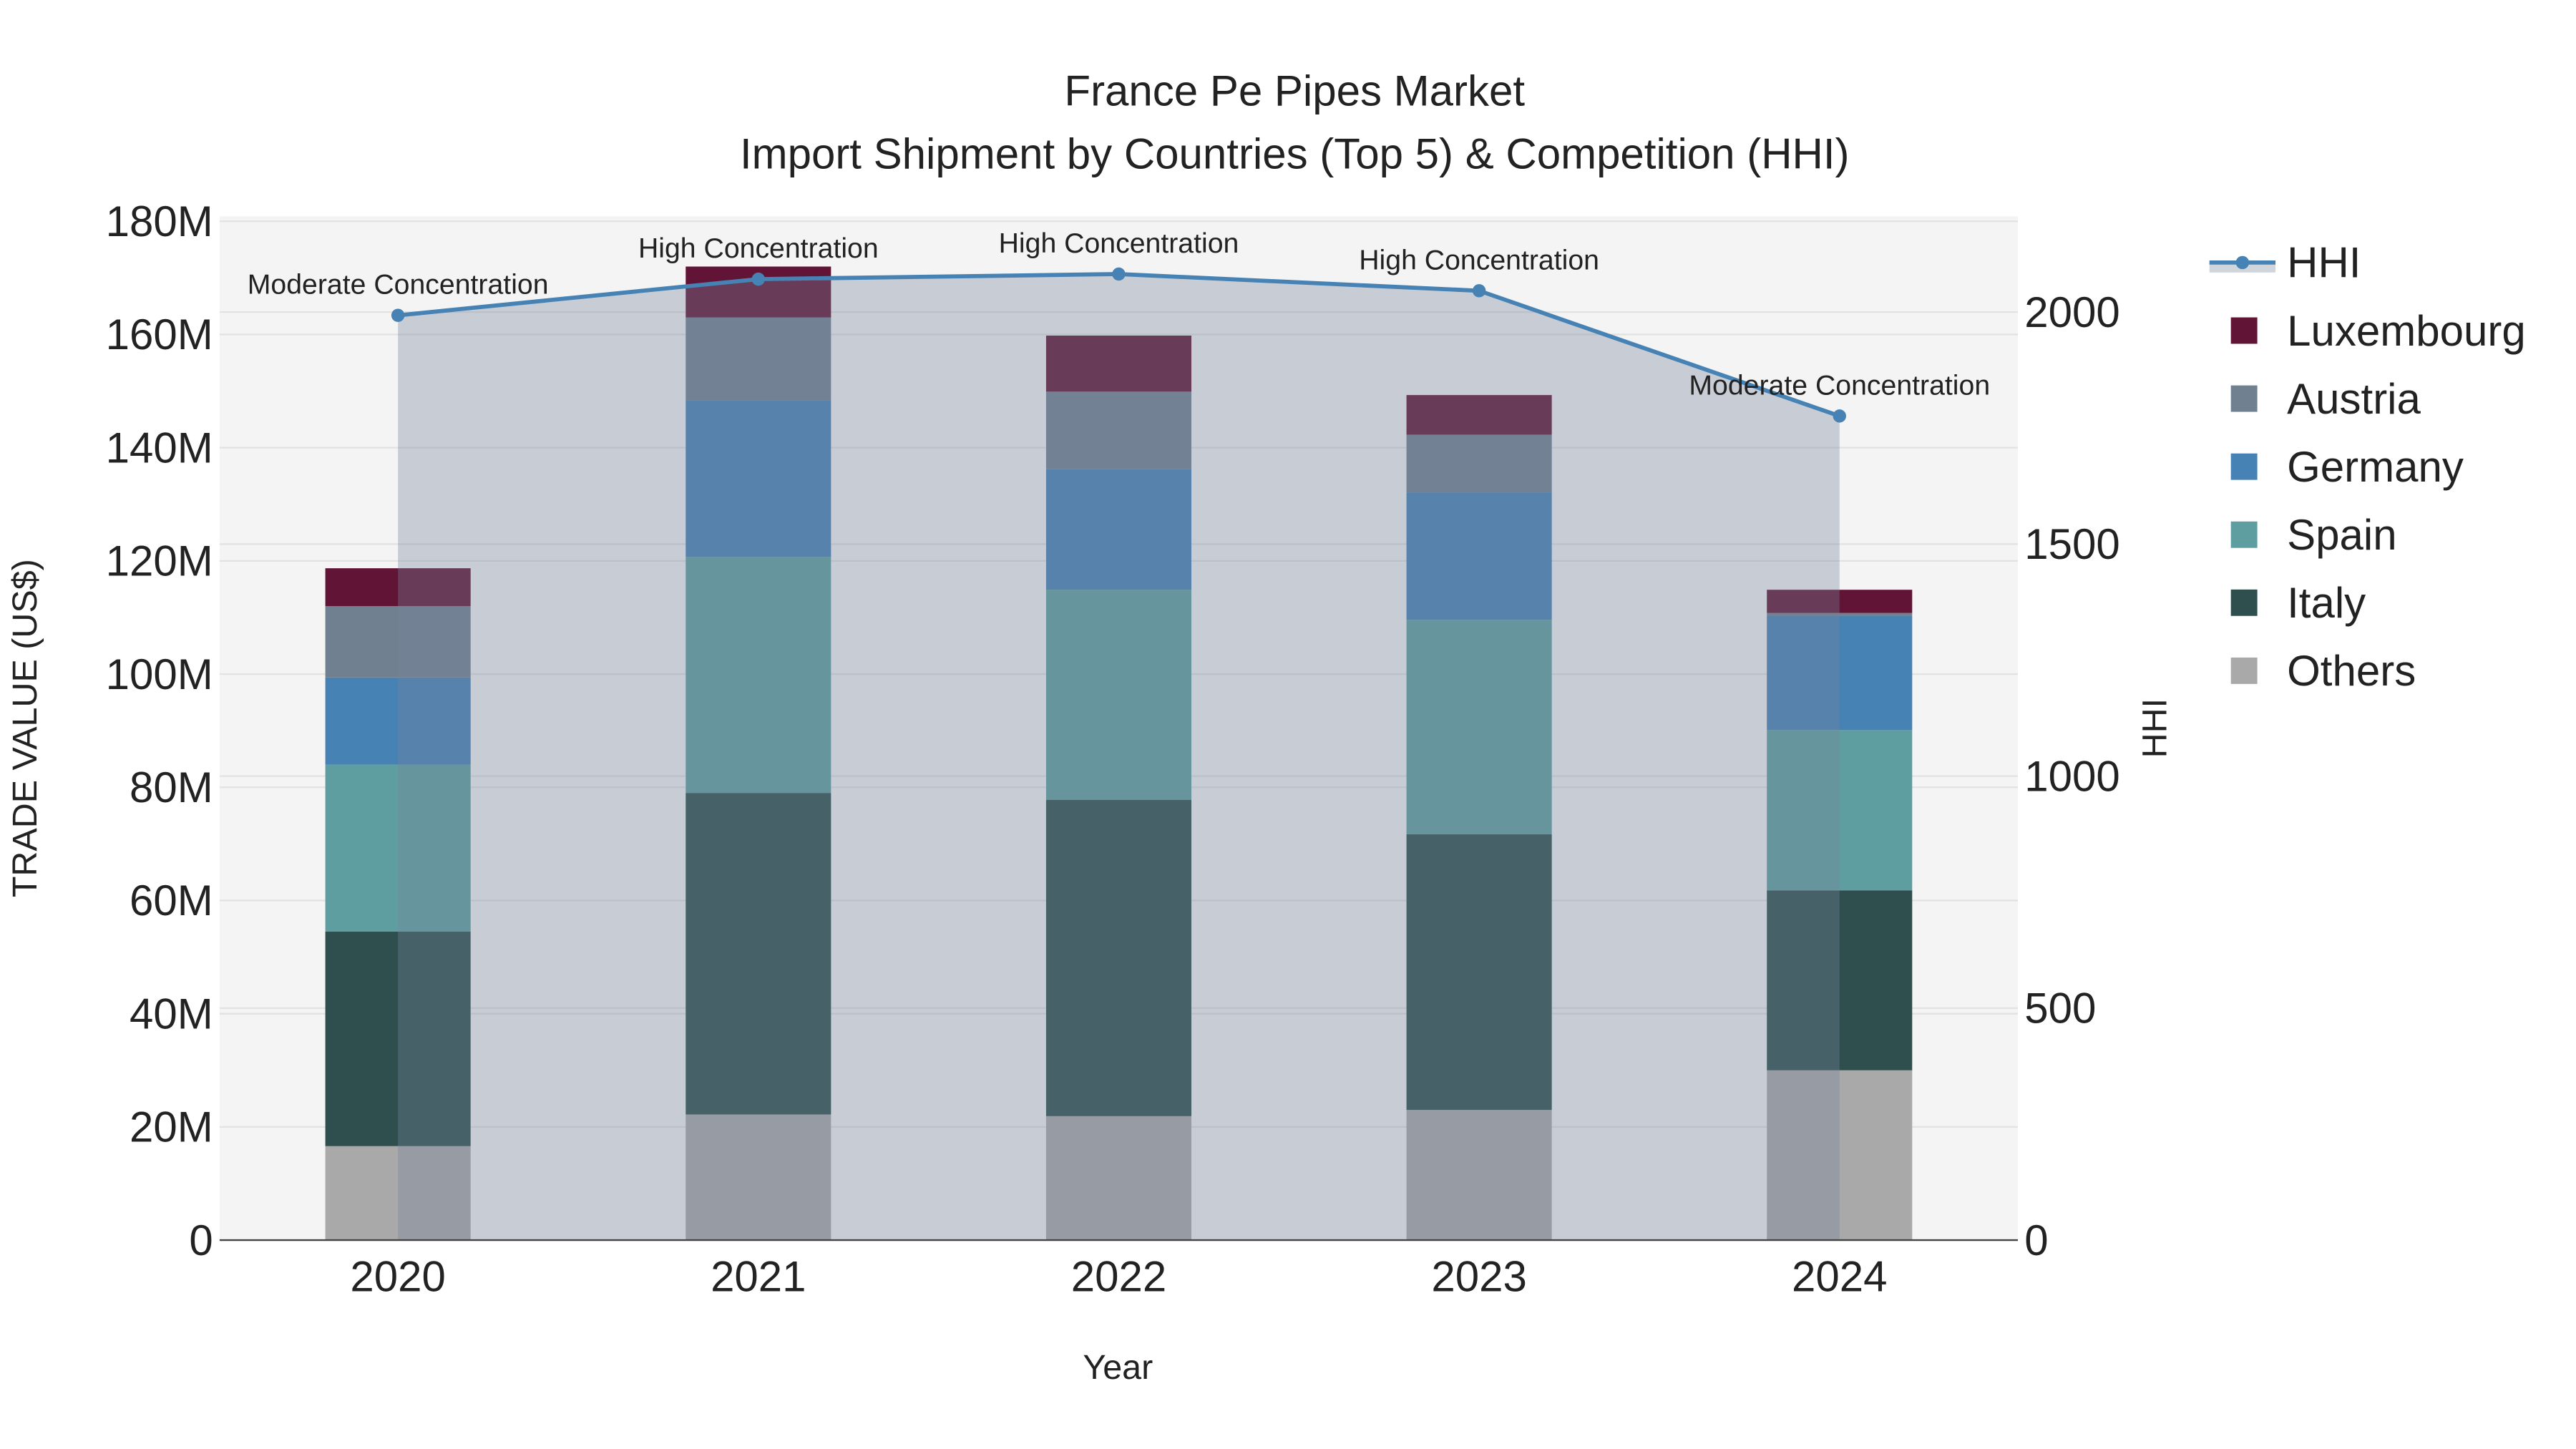 This screenshot has width=2576, height=1449. What do you see at coordinates (758, 1277) in the screenshot?
I see `x-tick-label: 2021` at bounding box center [758, 1277].